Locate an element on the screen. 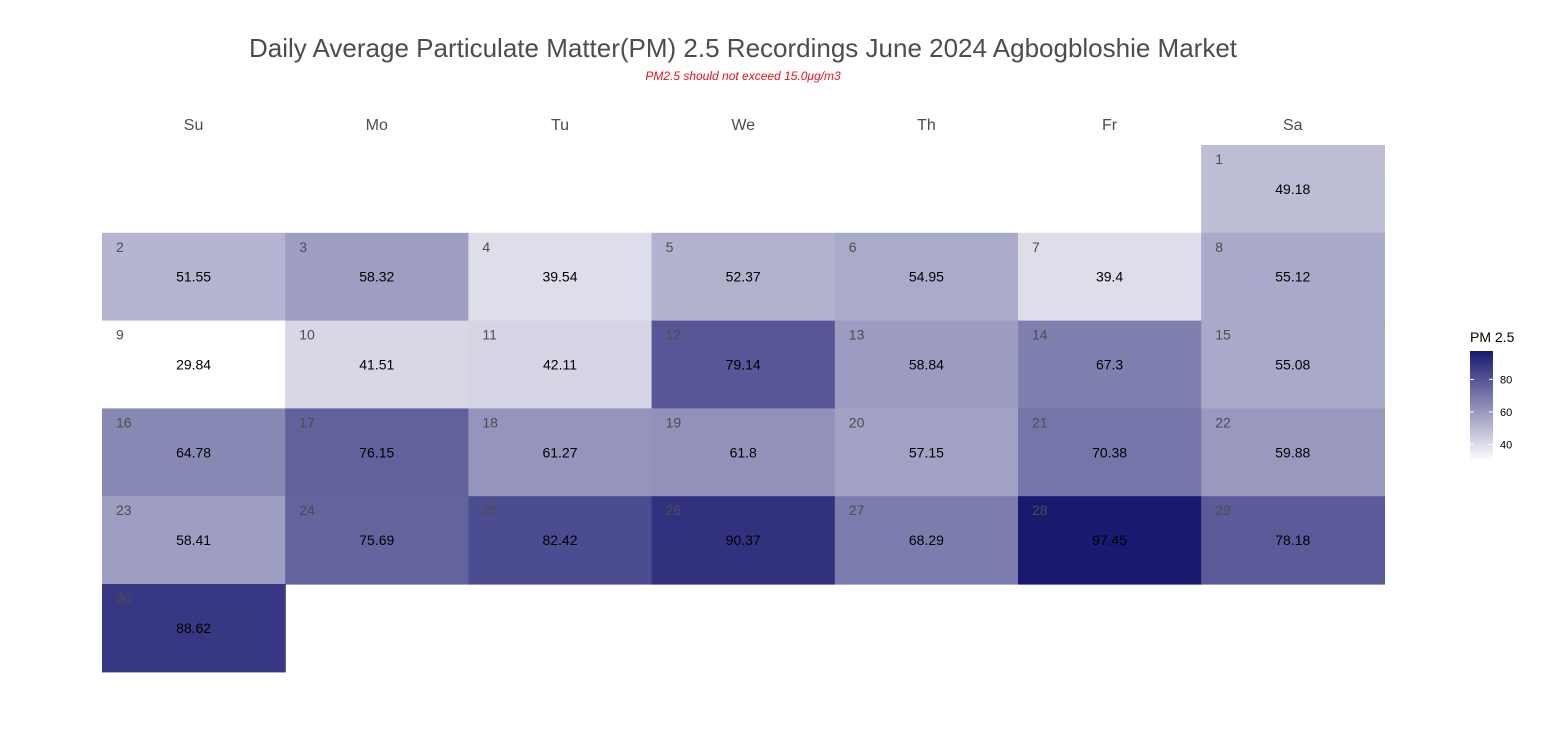  day-number: 1 is located at coordinates (1219, 159).